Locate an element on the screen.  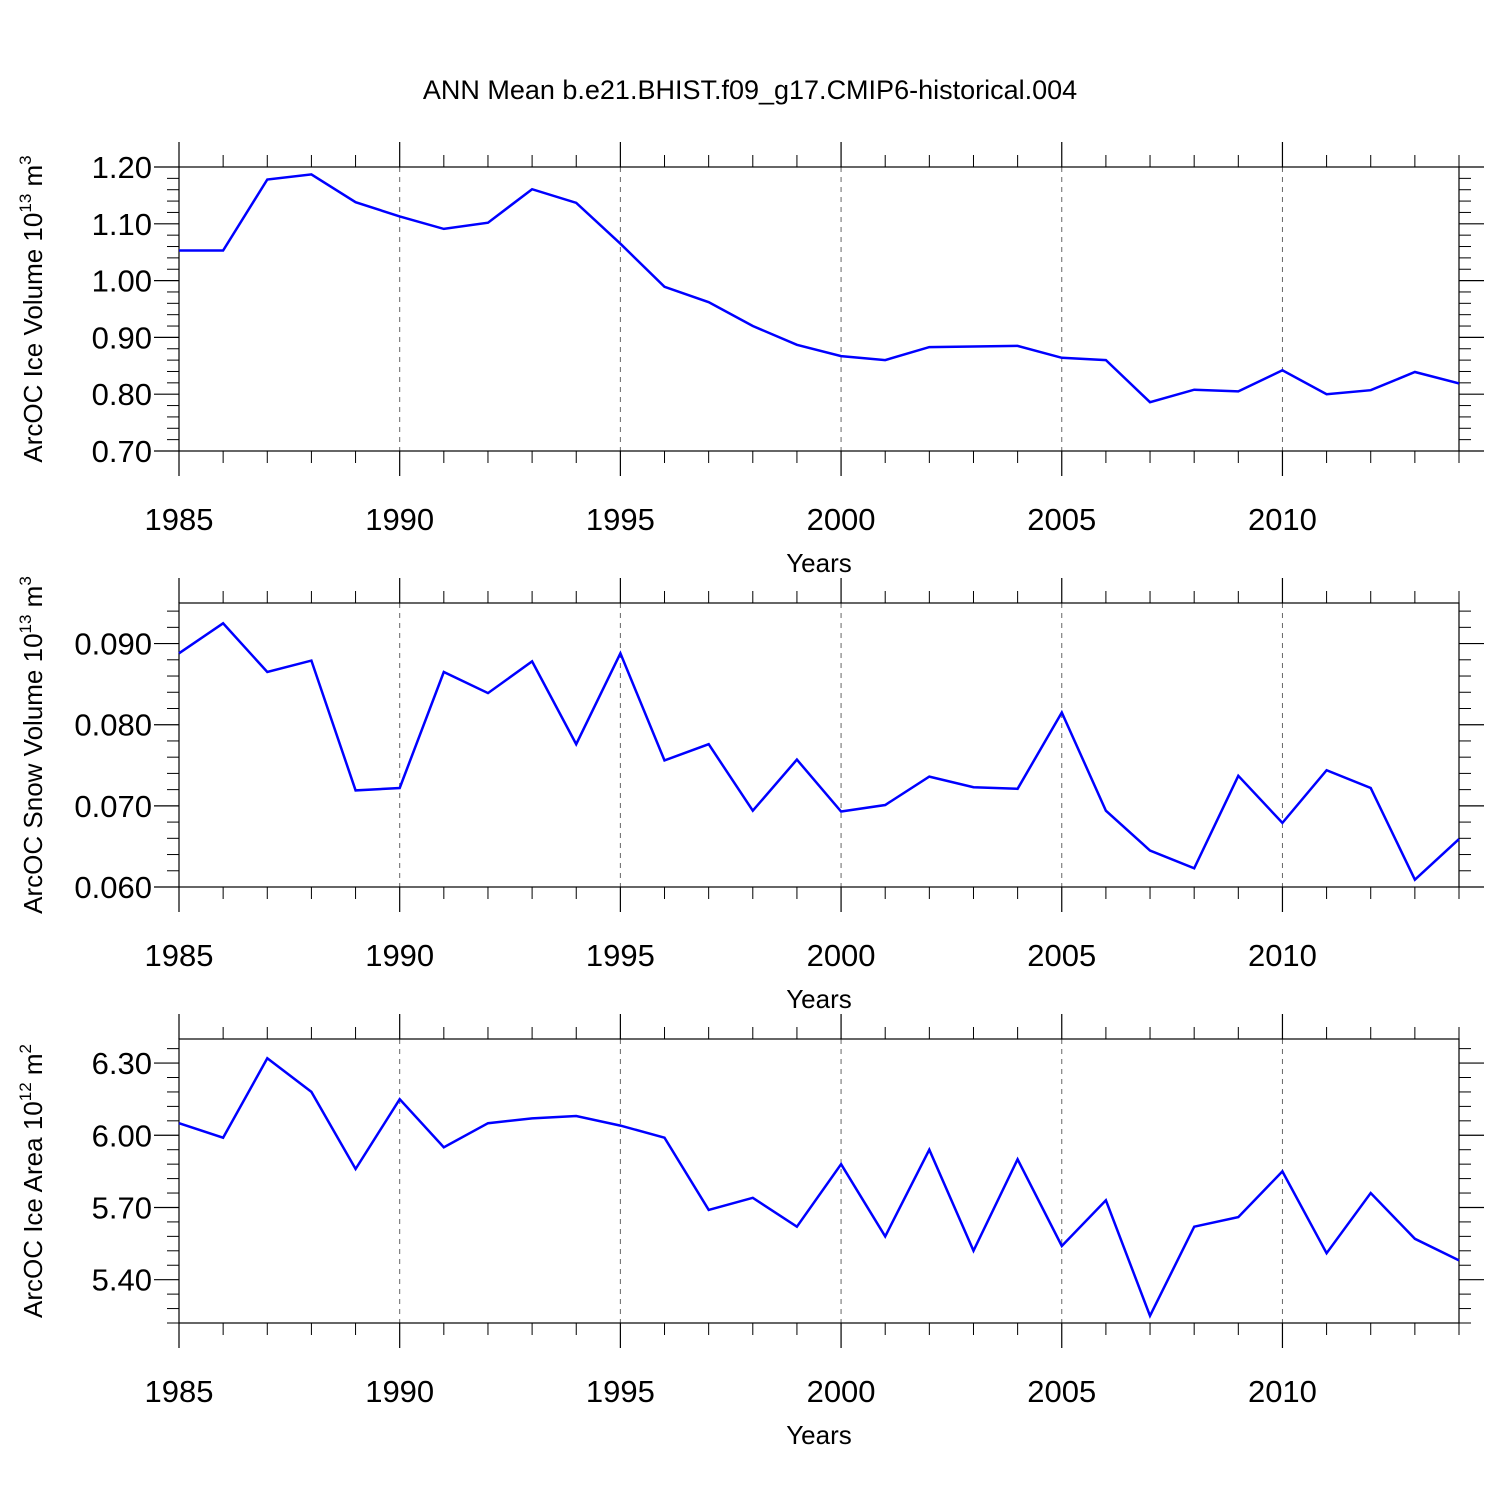
y-tick-label: 0.90 is located at coordinates (122, 337).